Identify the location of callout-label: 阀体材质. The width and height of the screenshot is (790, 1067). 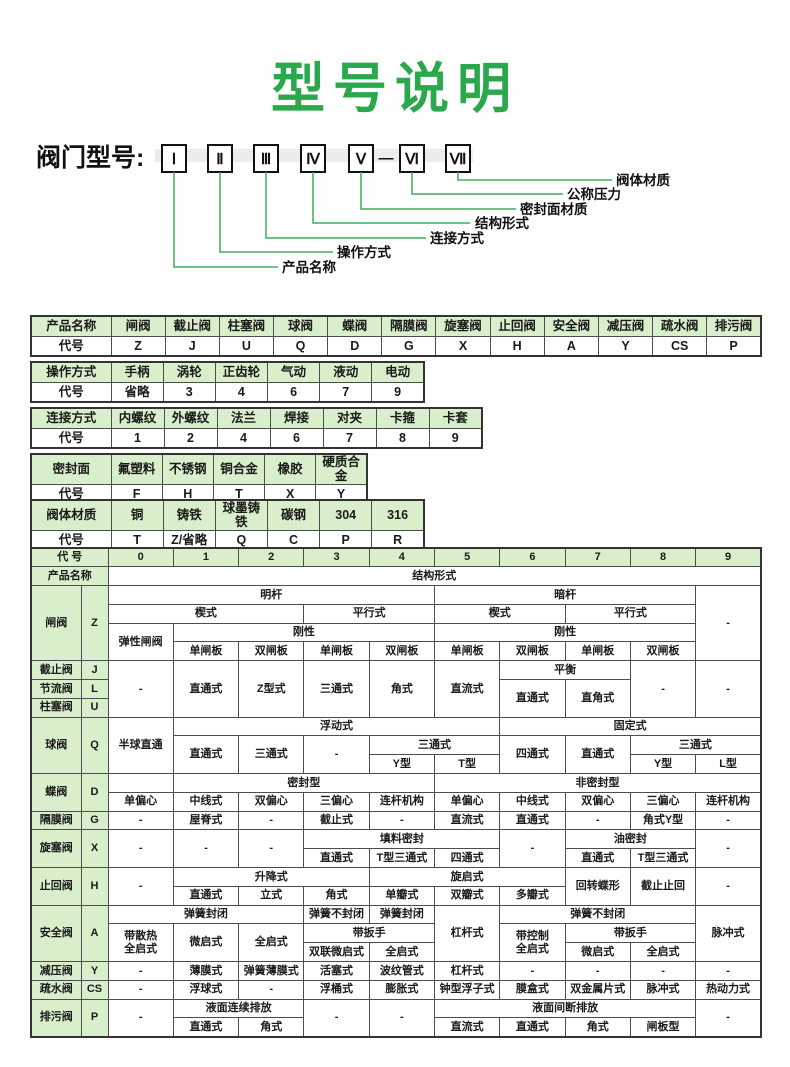
(643, 180).